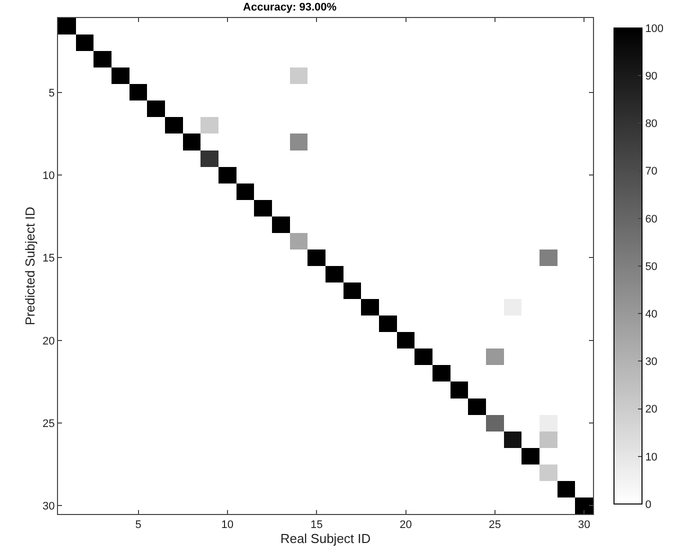 The image size is (690, 554). I want to click on color-bar-label: 80, so click(651, 124).